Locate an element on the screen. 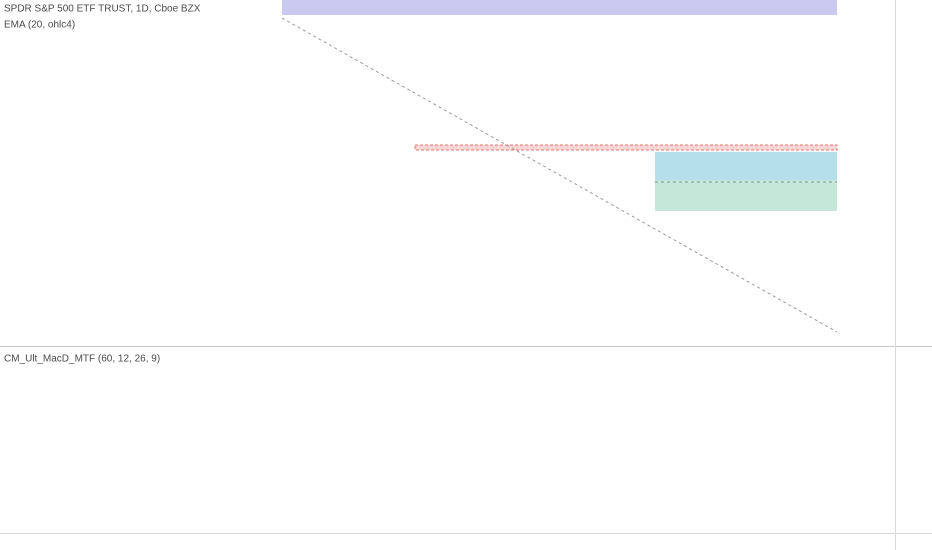 This screenshot has width=932, height=550. background-layer is located at coordinates (559, 7).